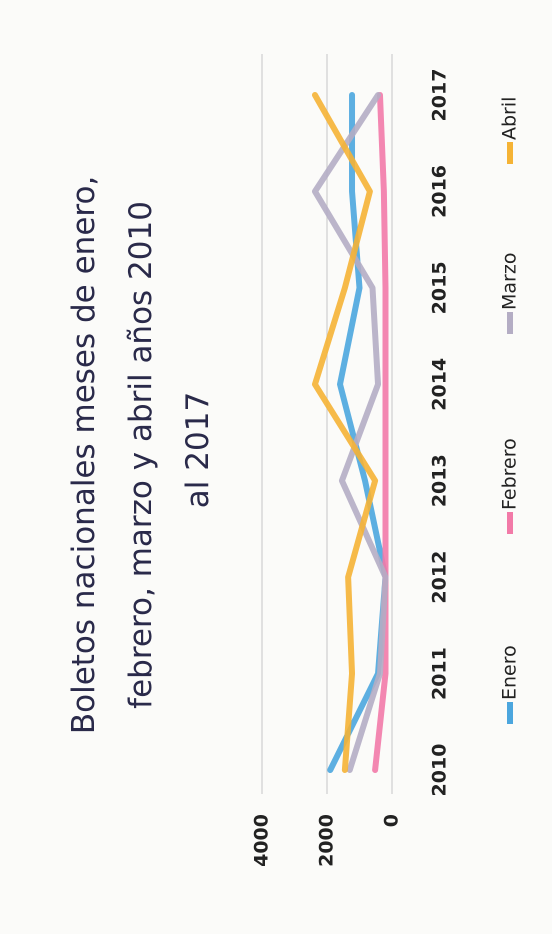 This screenshot has height=934, width=552. I want to click on x-tick-label: 2014, so click(440, 384).